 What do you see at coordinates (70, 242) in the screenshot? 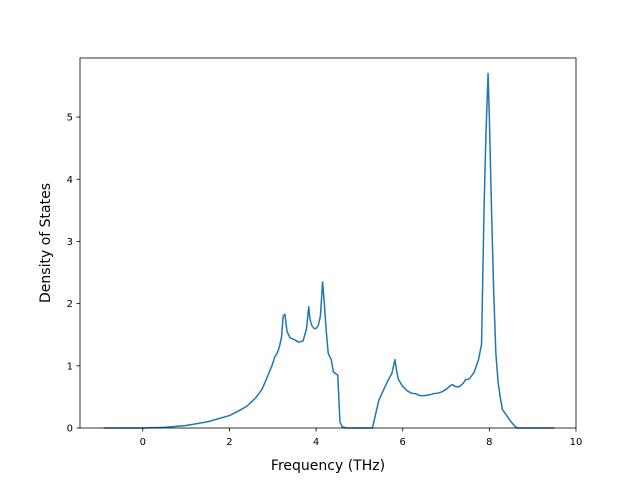
I see `y-tick-label: 3` at bounding box center [70, 242].